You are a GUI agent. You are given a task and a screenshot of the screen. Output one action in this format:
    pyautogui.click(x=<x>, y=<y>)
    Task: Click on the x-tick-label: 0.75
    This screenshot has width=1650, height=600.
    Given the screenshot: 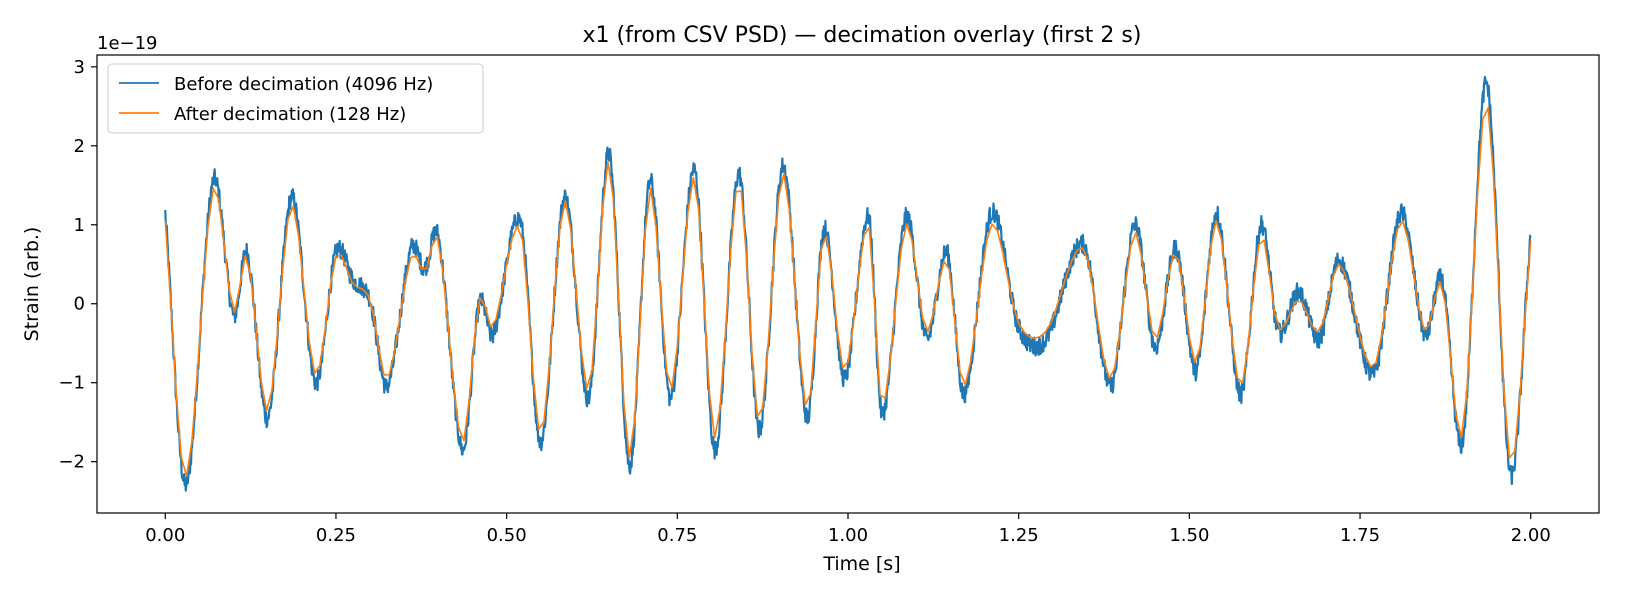 What is the action you would take?
    pyautogui.click(x=677, y=535)
    